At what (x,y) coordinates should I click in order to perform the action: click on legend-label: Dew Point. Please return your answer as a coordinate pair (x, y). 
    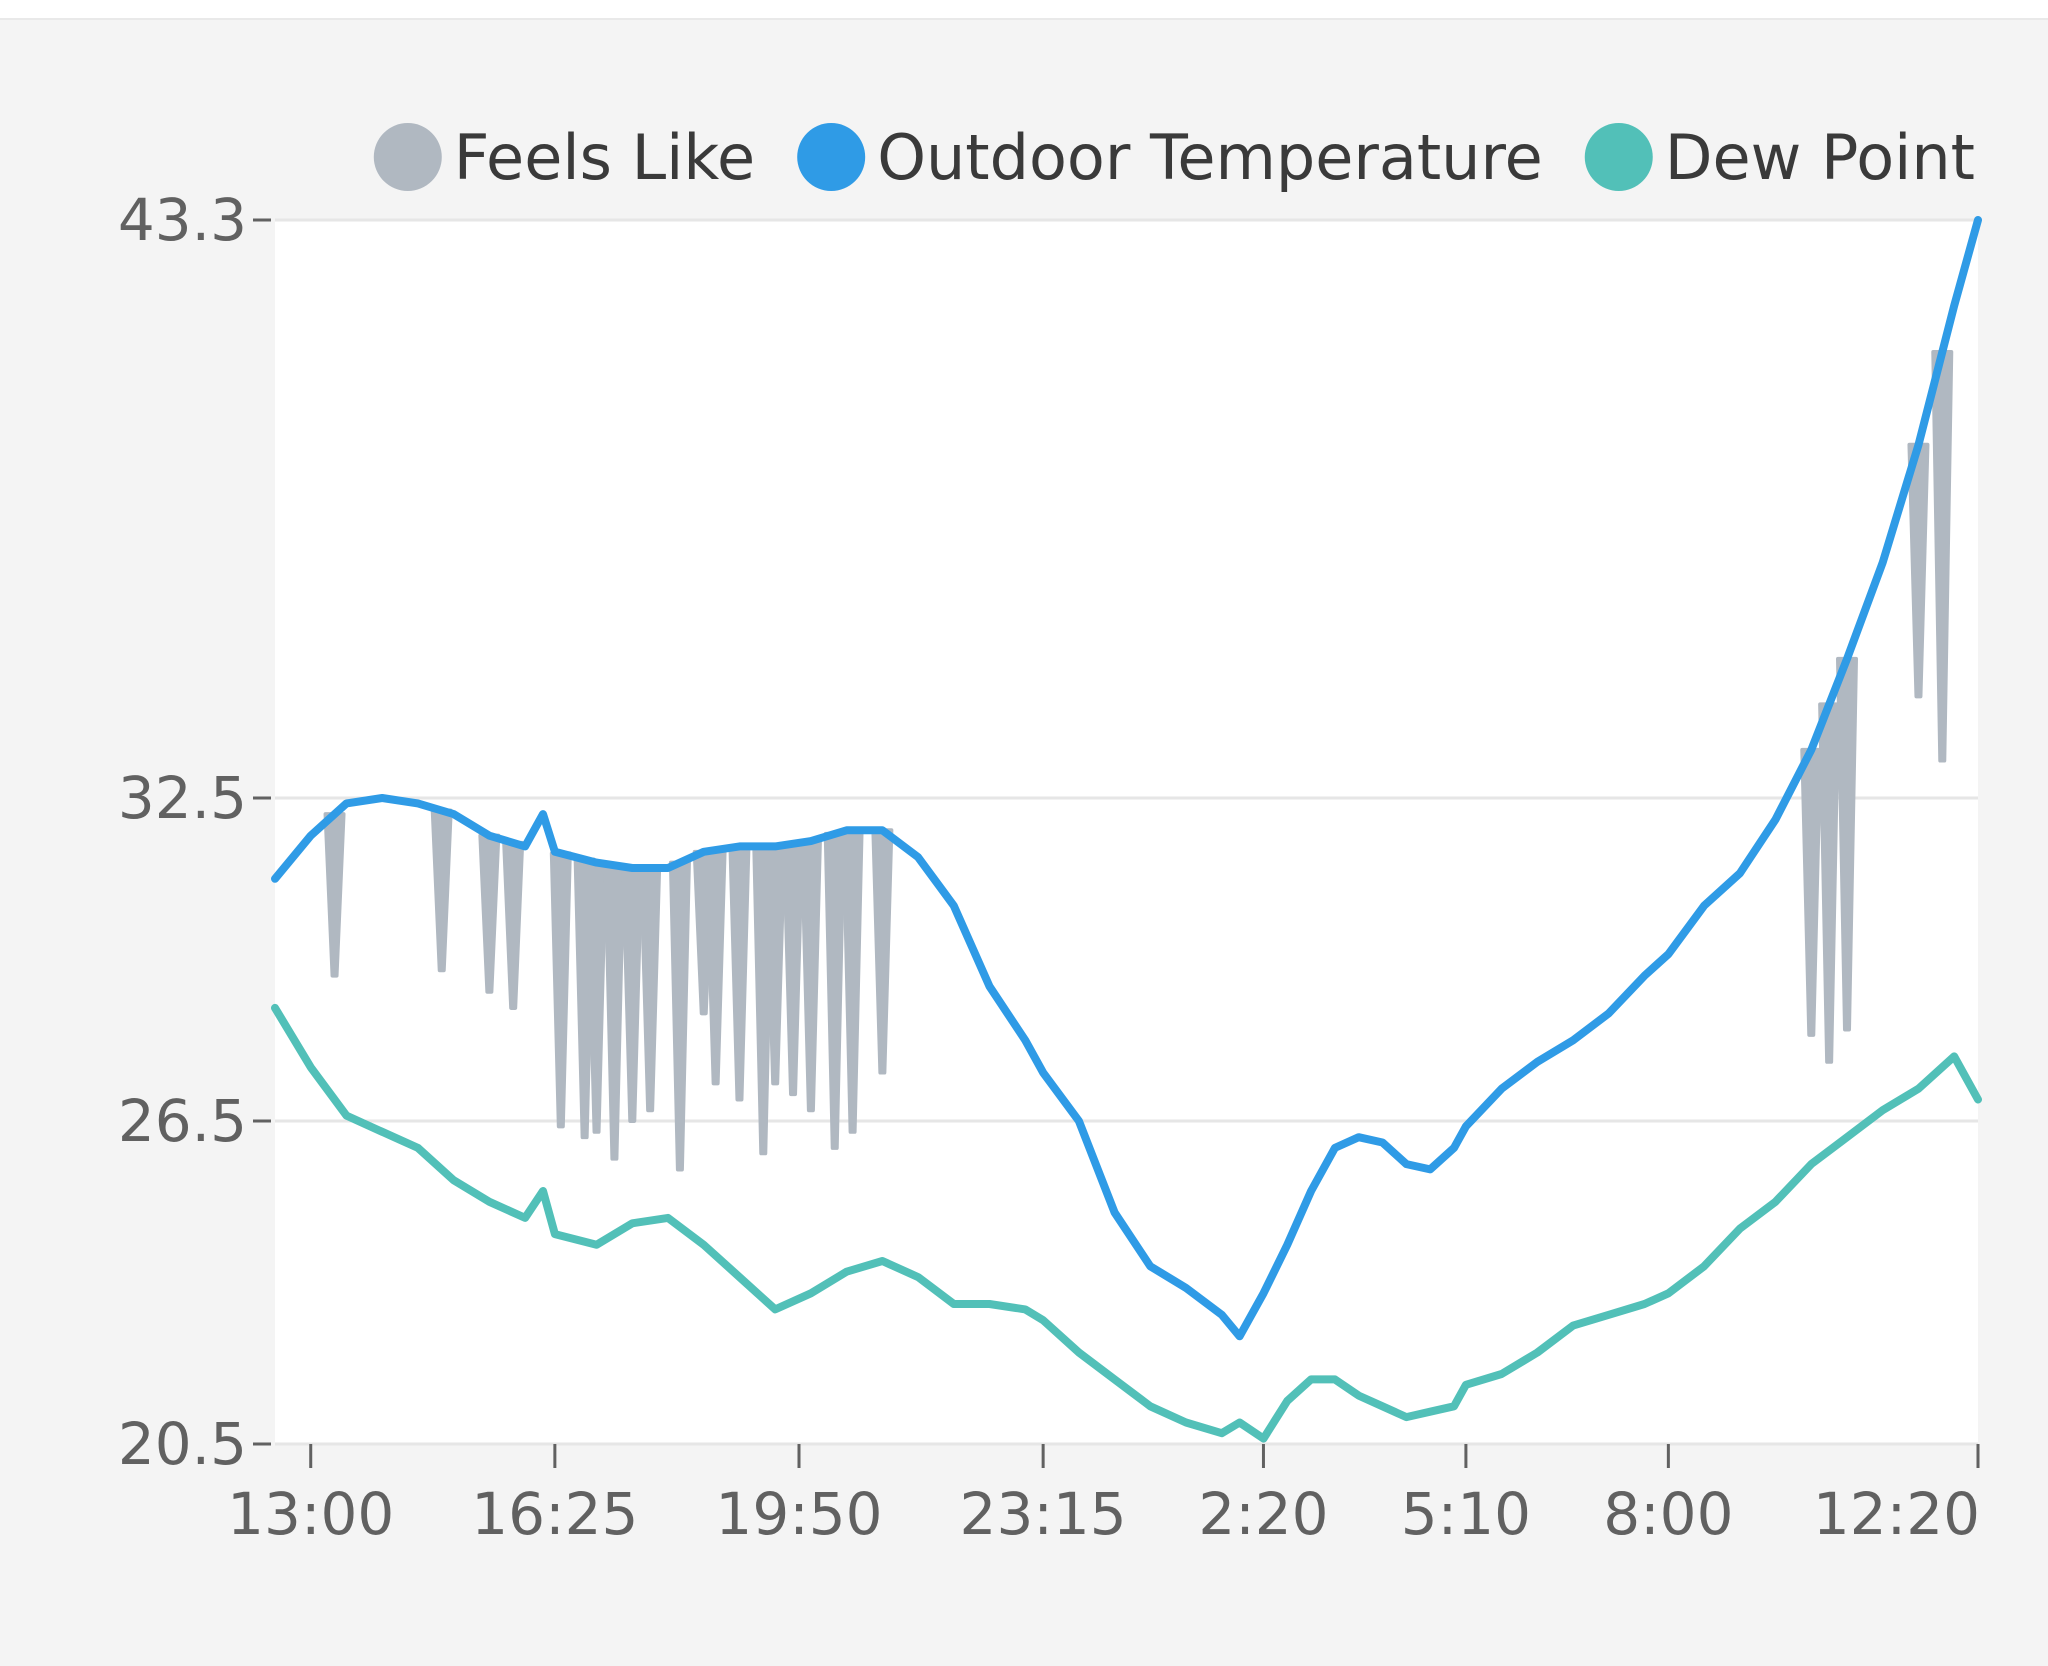
    Looking at the image, I should click on (1820, 157).